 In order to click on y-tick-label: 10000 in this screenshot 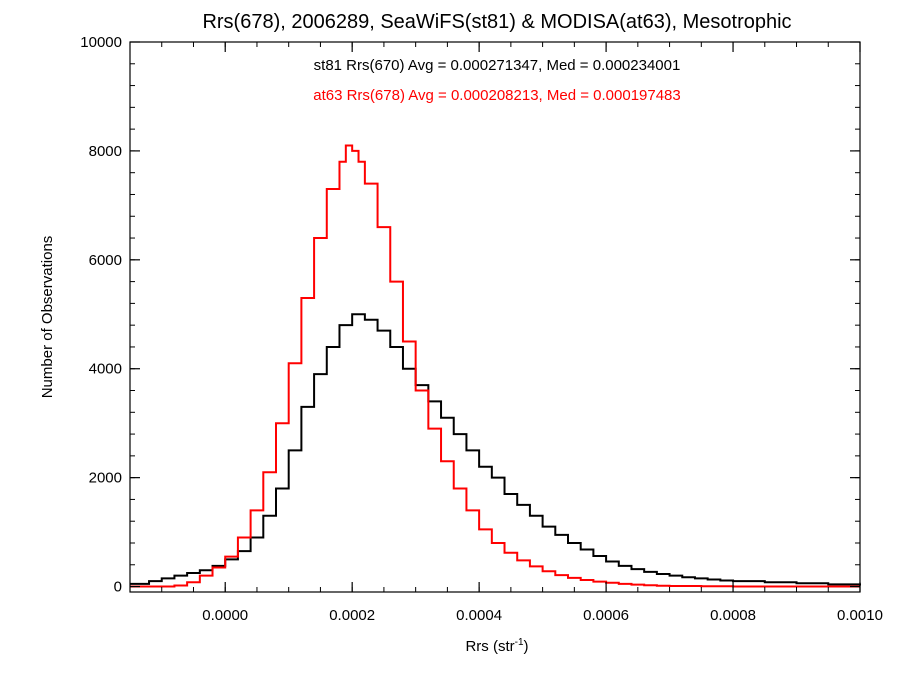, I will do `click(101, 42)`.